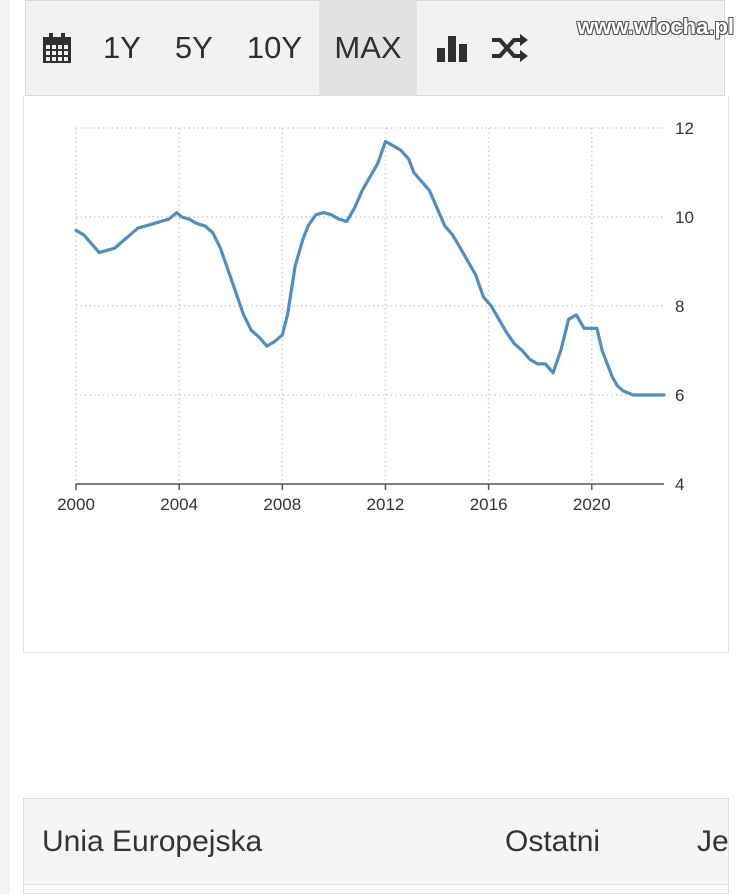  I want to click on site-watermark: www.wiocha.pl, so click(655, 26).